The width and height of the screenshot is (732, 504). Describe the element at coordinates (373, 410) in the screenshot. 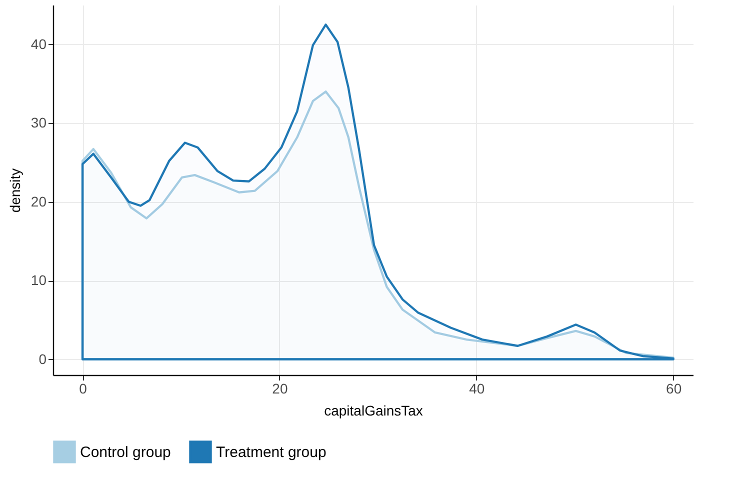

I see `x-axis-title: capitalGainsTax` at that location.